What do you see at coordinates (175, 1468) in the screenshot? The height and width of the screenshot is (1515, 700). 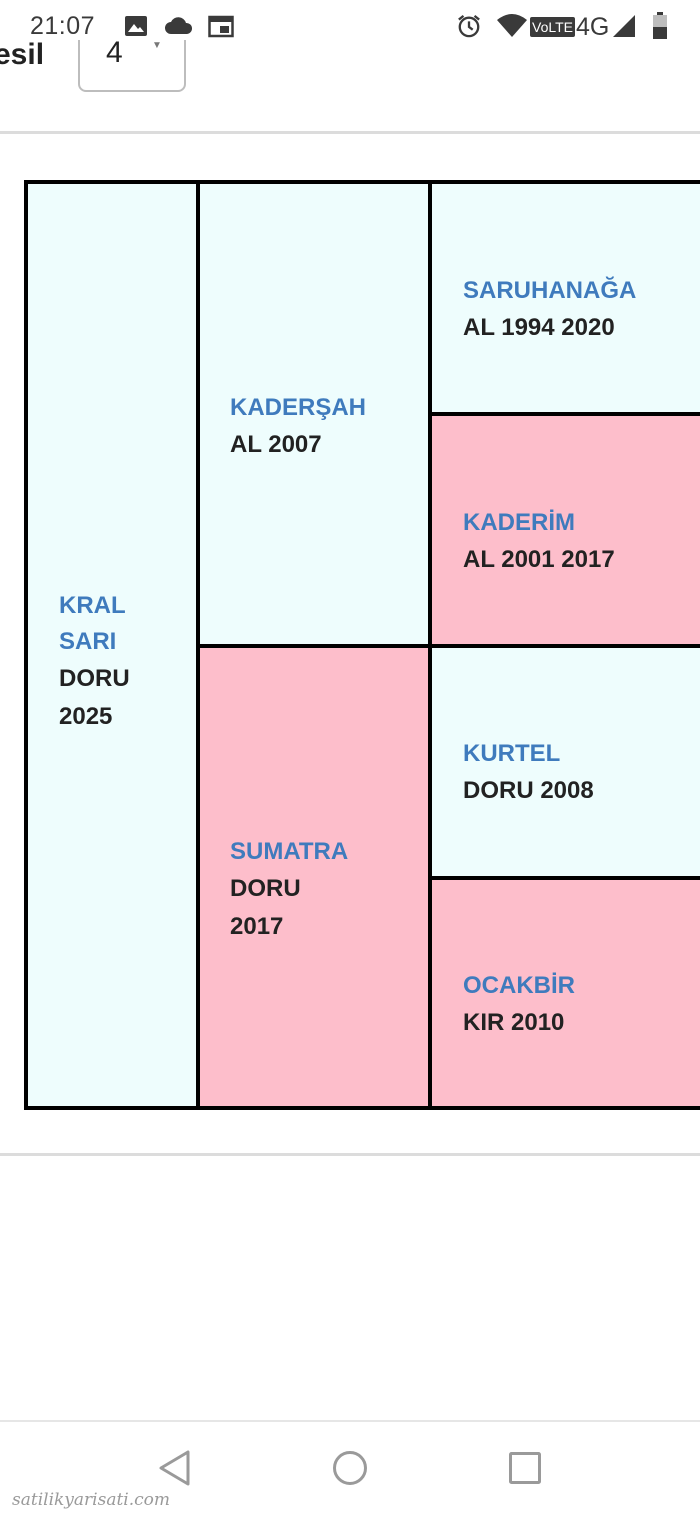 I see `back-icon` at bounding box center [175, 1468].